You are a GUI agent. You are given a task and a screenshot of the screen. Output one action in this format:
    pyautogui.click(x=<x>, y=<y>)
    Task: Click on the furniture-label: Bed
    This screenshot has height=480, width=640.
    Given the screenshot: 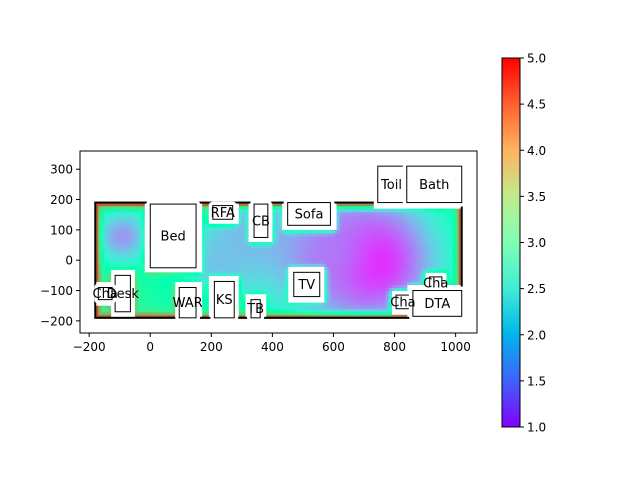 What is the action you would take?
    pyautogui.click(x=173, y=236)
    